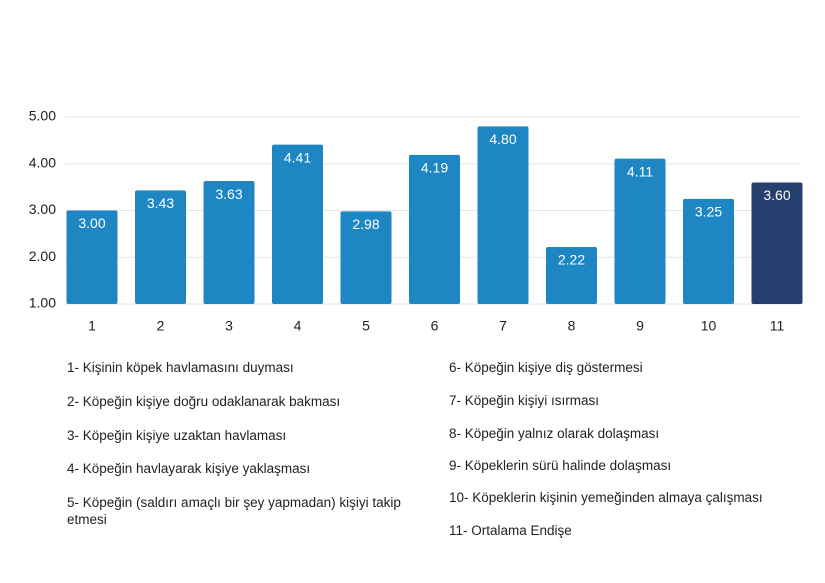  I want to click on y-tick-label: 4.00, so click(42, 162).